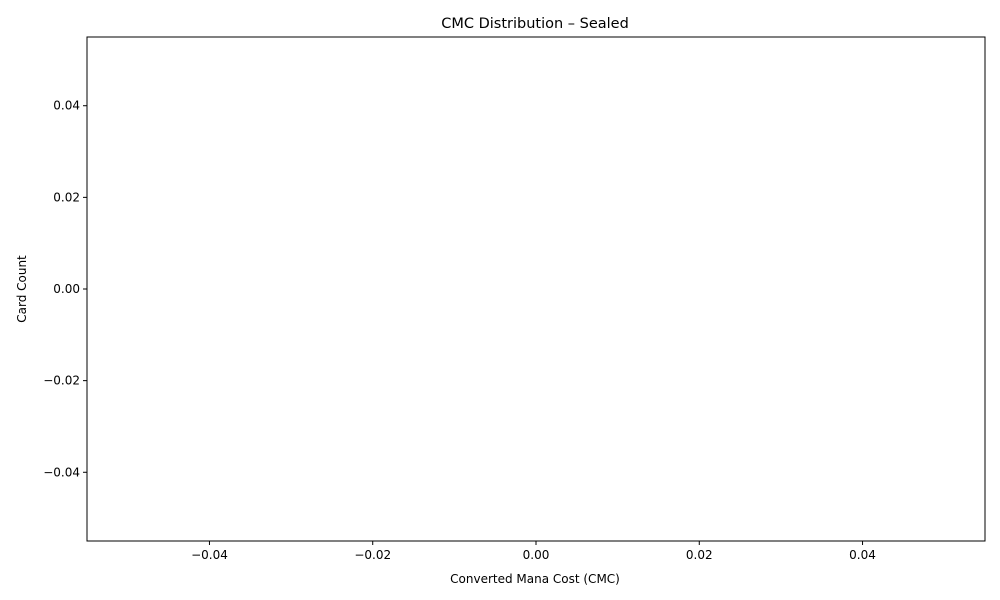 The height and width of the screenshot is (600, 1000). What do you see at coordinates (61, 472) in the screenshot?
I see `y-tick-label: −0.04` at bounding box center [61, 472].